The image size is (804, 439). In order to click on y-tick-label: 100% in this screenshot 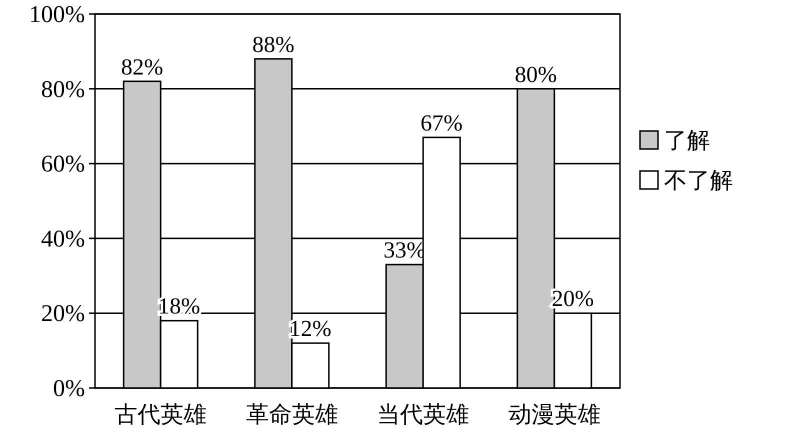, I will do `click(57, 15)`.